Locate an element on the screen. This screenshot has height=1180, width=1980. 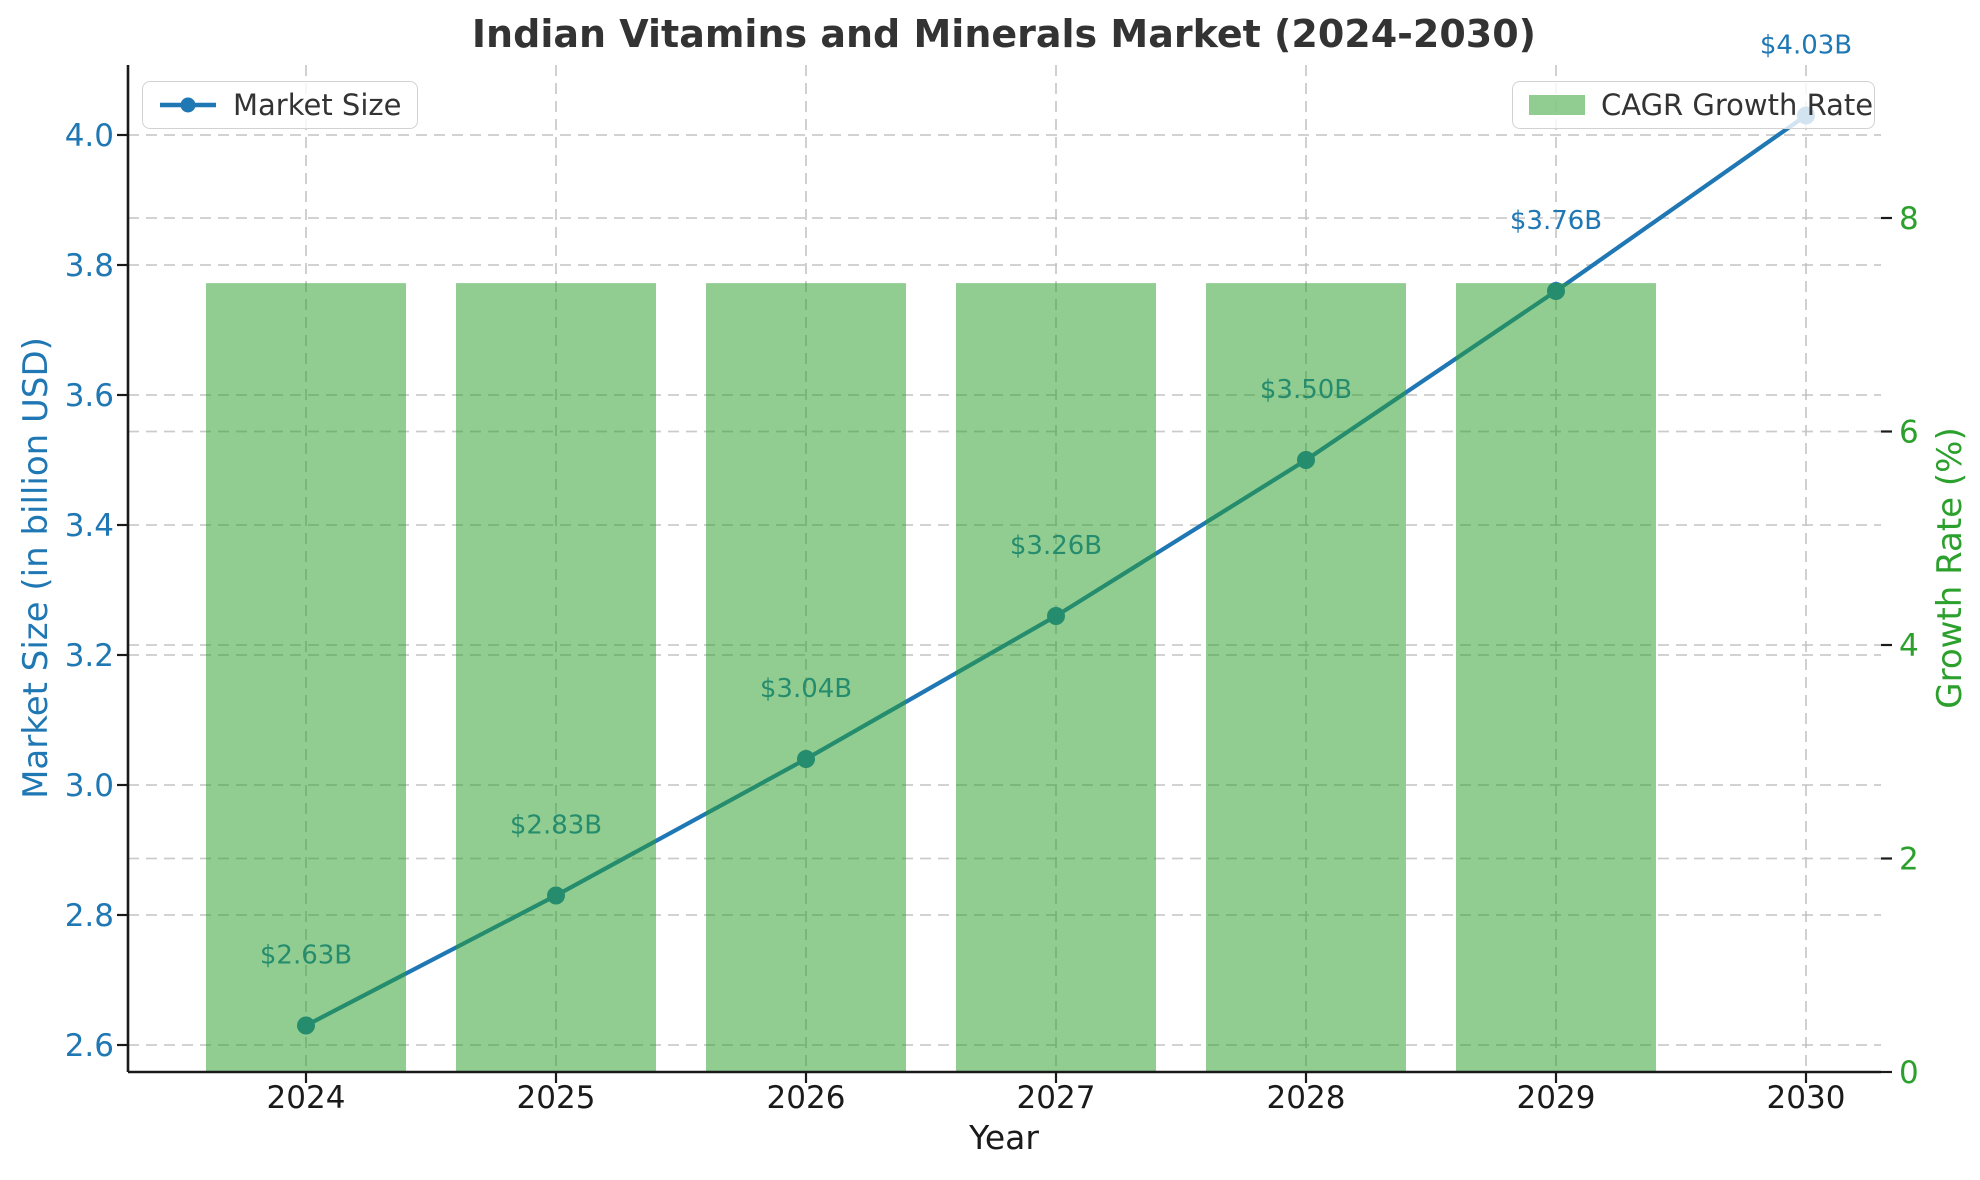
left-y-tick-label: 3.8 is located at coordinates (89, 266).